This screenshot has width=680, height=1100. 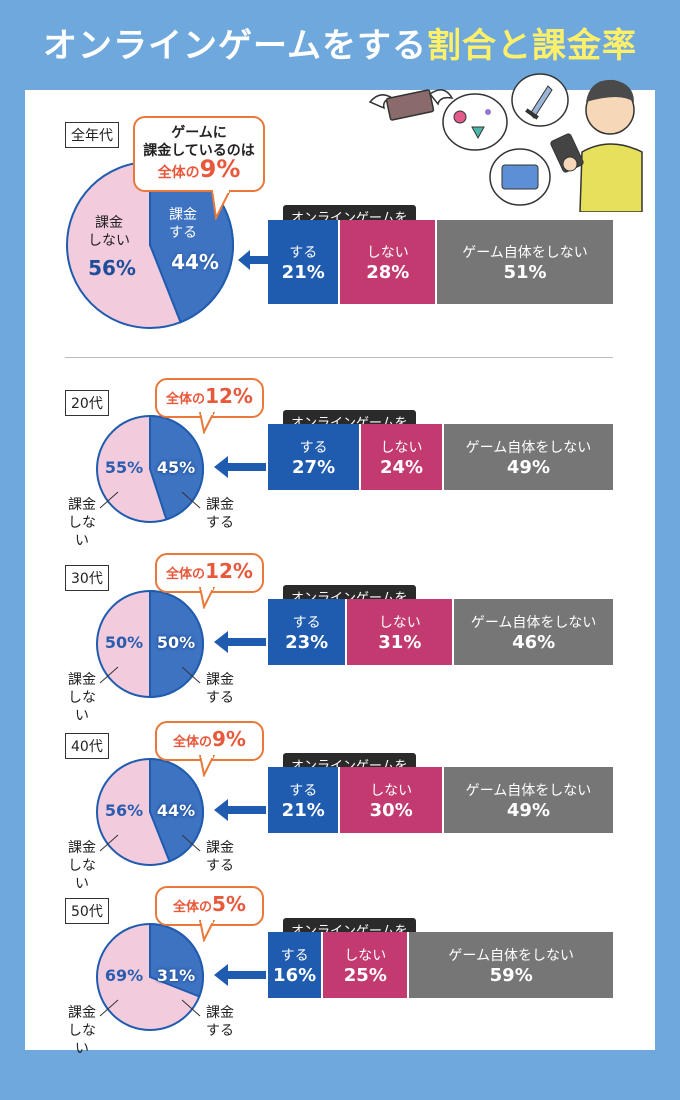 What do you see at coordinates (400, 642) in the screenshot?
I see `seg-value: 31%` at bounding box center [400, 642].